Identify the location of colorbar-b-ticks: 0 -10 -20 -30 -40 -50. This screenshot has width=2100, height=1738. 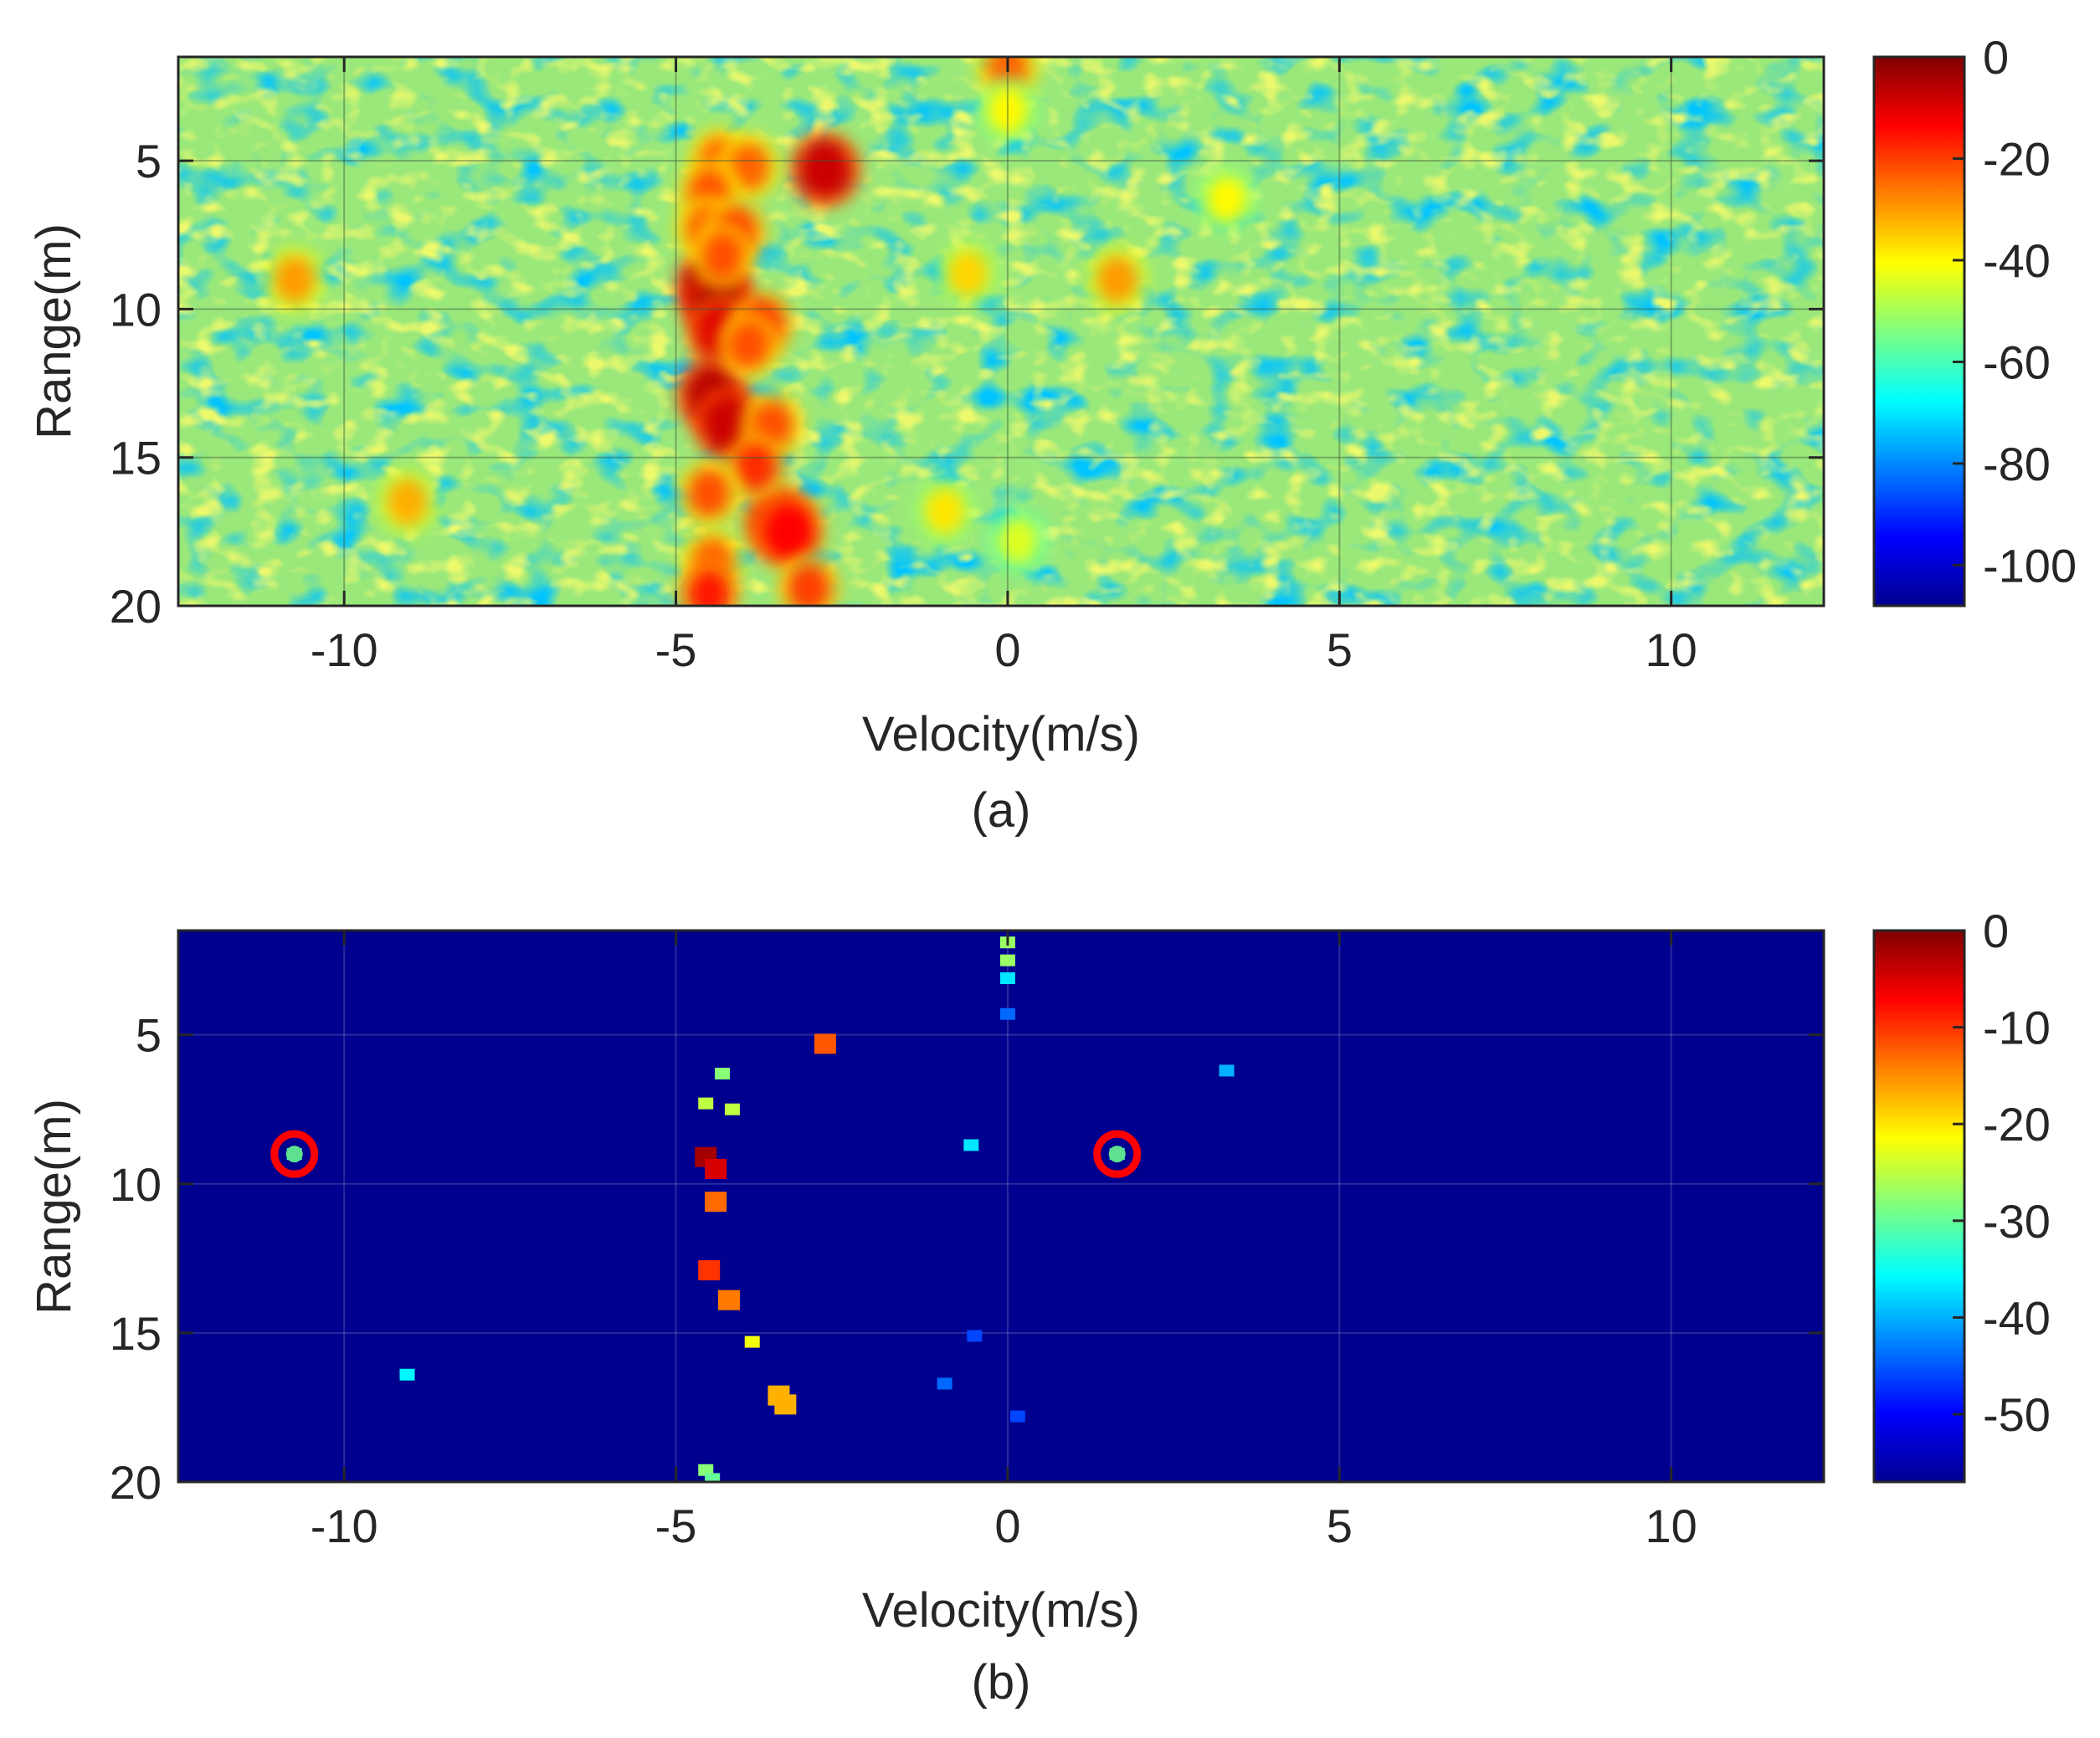
(2002, 1173).